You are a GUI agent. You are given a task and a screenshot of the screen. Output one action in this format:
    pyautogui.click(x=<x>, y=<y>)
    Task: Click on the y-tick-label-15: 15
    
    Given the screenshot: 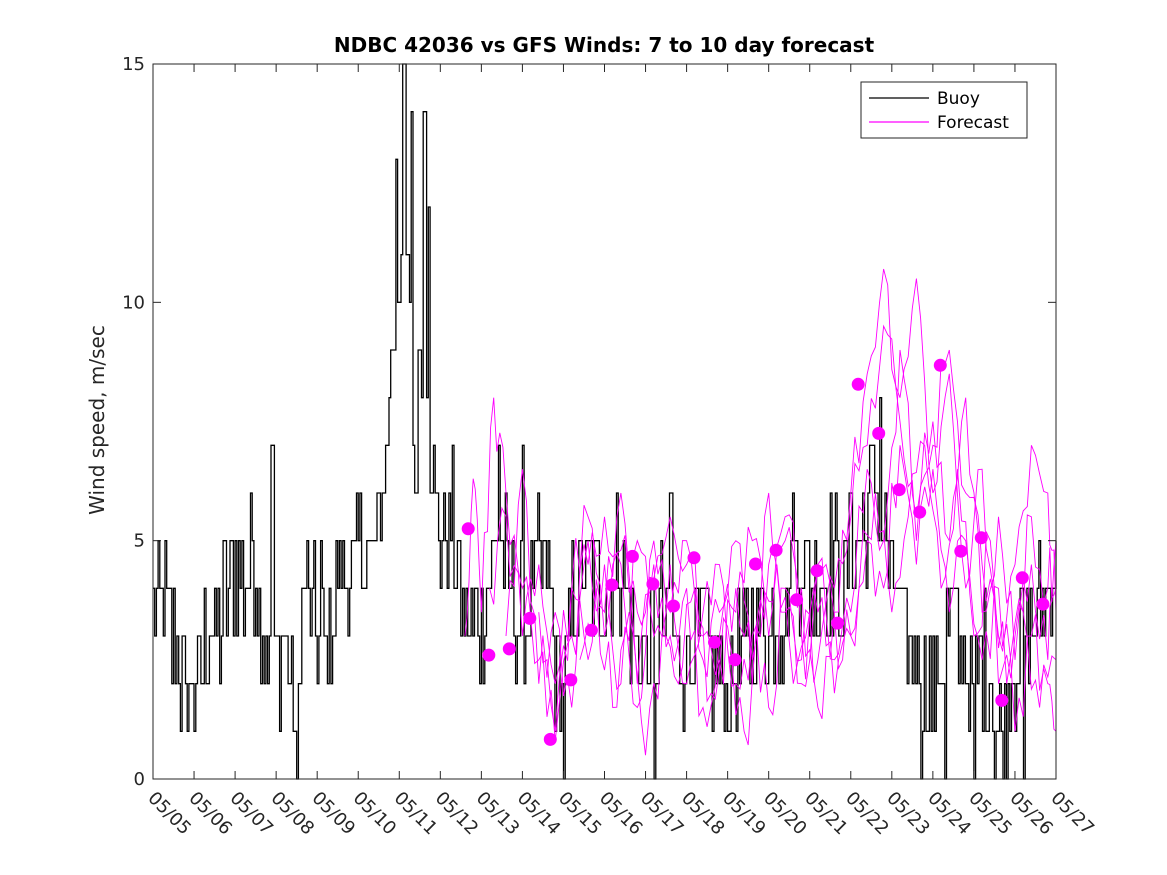 What is the action you would take?
    pyautogui.click(x=133, y=64)
    